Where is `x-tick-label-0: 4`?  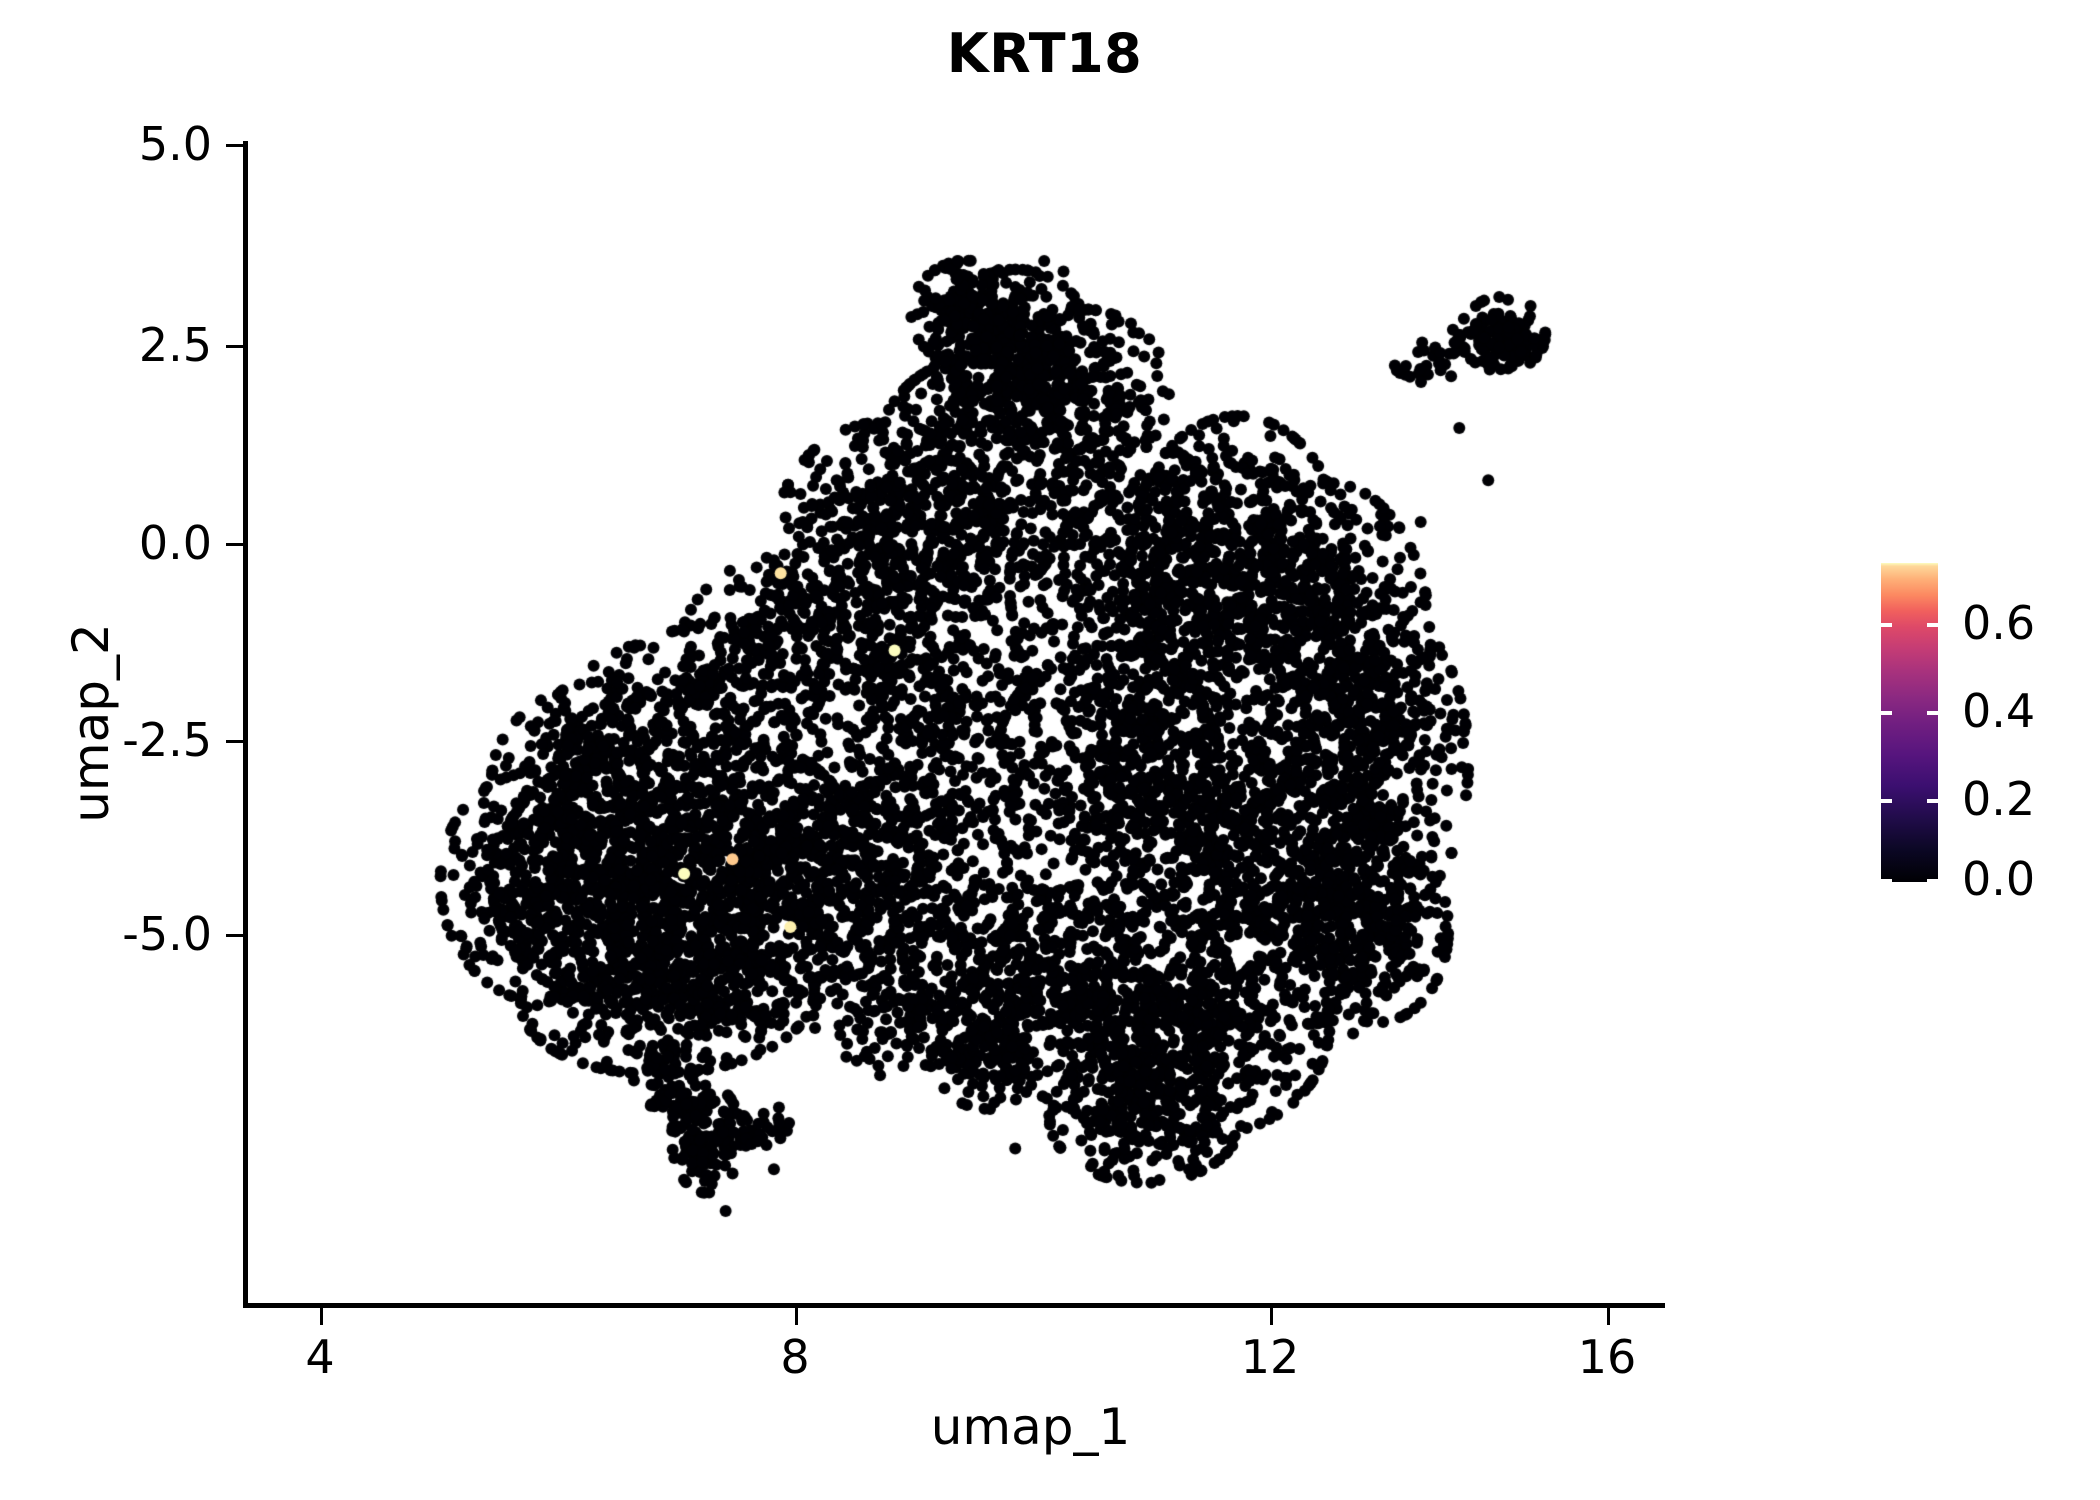 x-tick-label-0: 4 is located at coordinates (320, 1357).